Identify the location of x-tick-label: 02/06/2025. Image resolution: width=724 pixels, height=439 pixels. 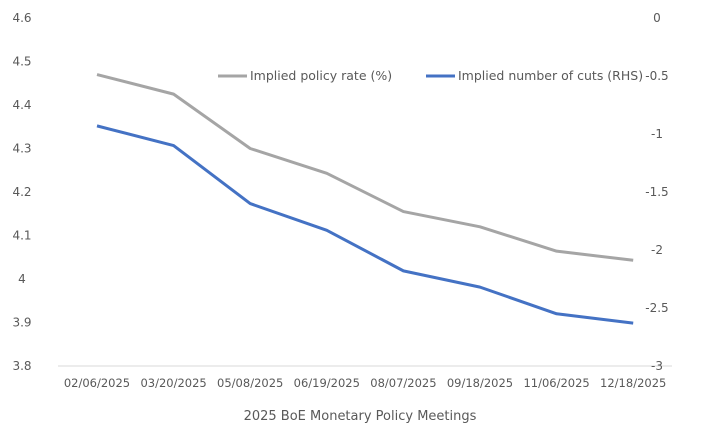
(97, 383).